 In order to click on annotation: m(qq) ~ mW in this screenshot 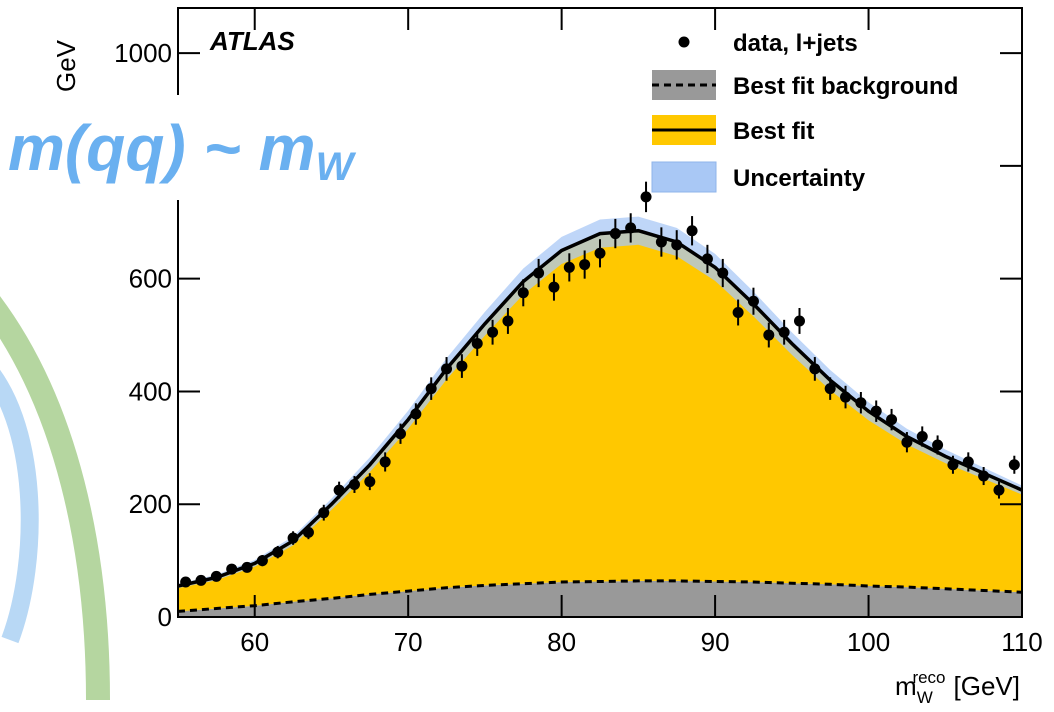, I will do `click(182, 150)`.